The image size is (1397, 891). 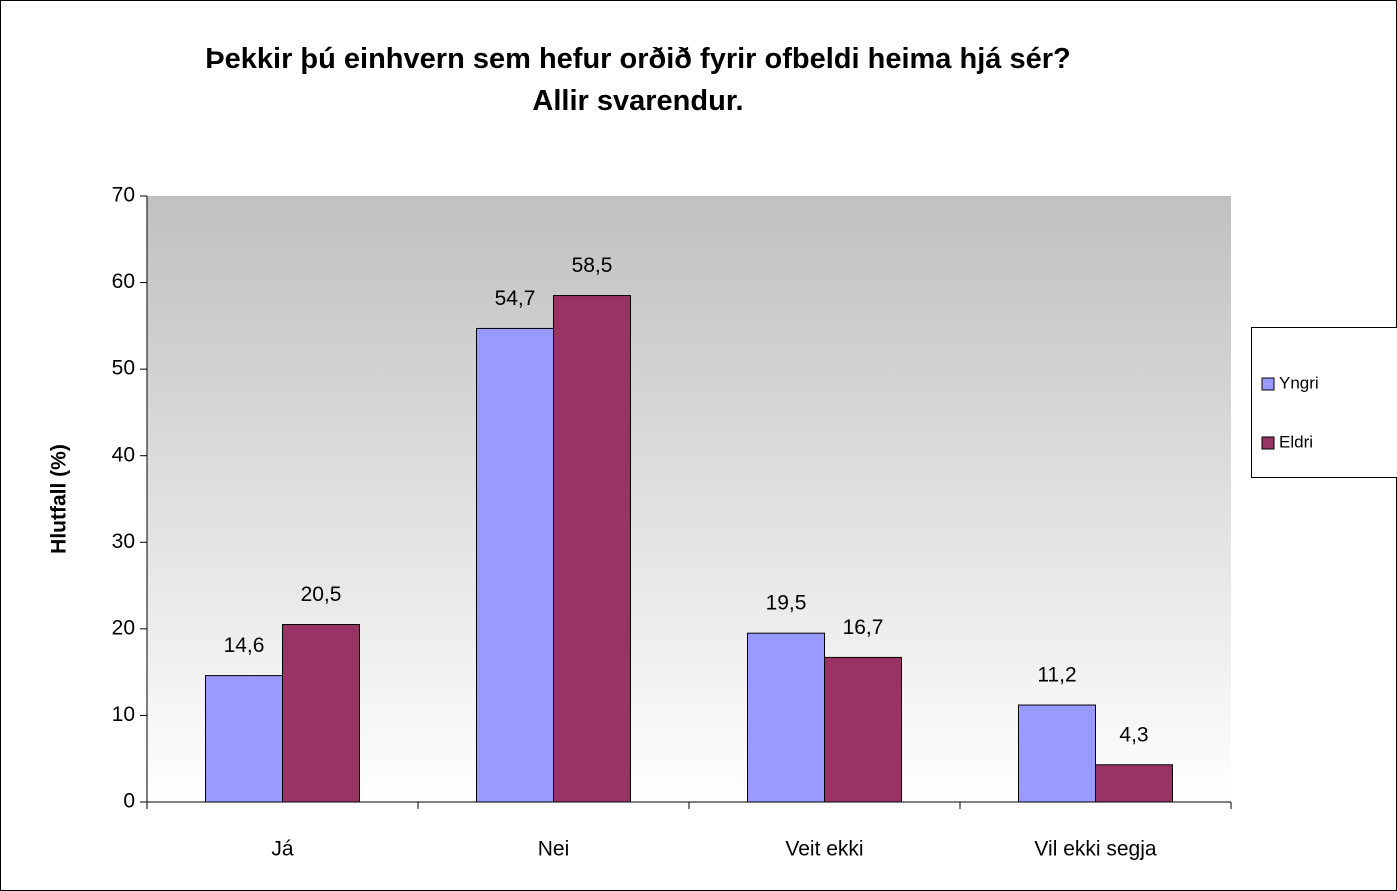 What do you see at coordinates (123, 195) in the screenshot?
I see `y-tick-label: 70` at bounding box center [123, 195].